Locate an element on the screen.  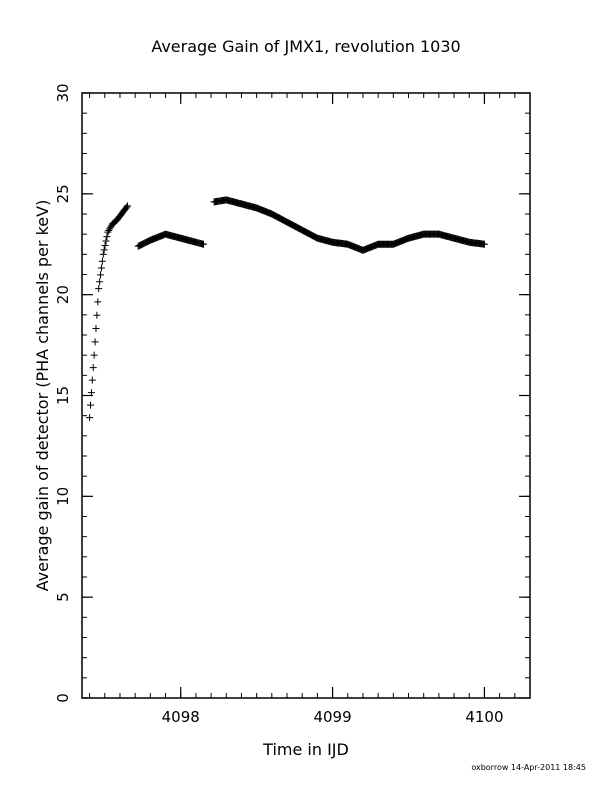
y-tick-label: 0 is located at coordinates (63, 698).